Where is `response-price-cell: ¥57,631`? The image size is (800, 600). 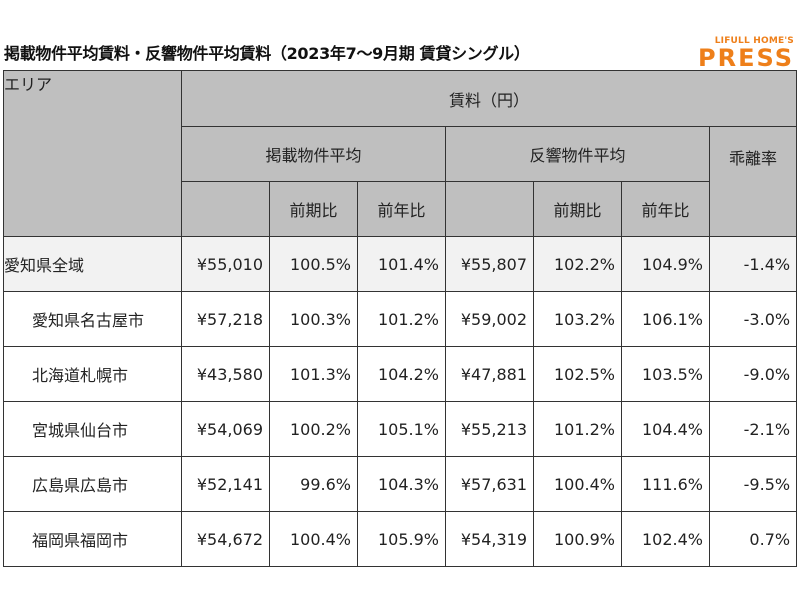
response-price-cell: ¥57,631 is located at coordinates (489, 484).